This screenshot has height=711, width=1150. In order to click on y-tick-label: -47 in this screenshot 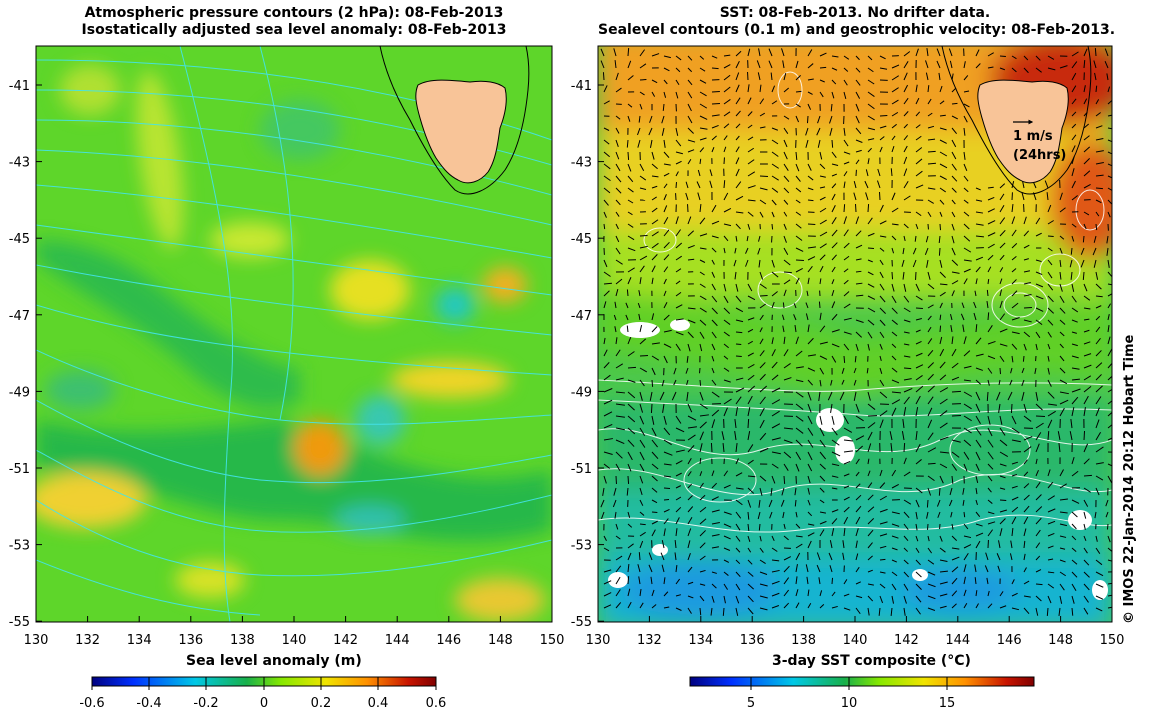, I will do `click(581, 316)`.